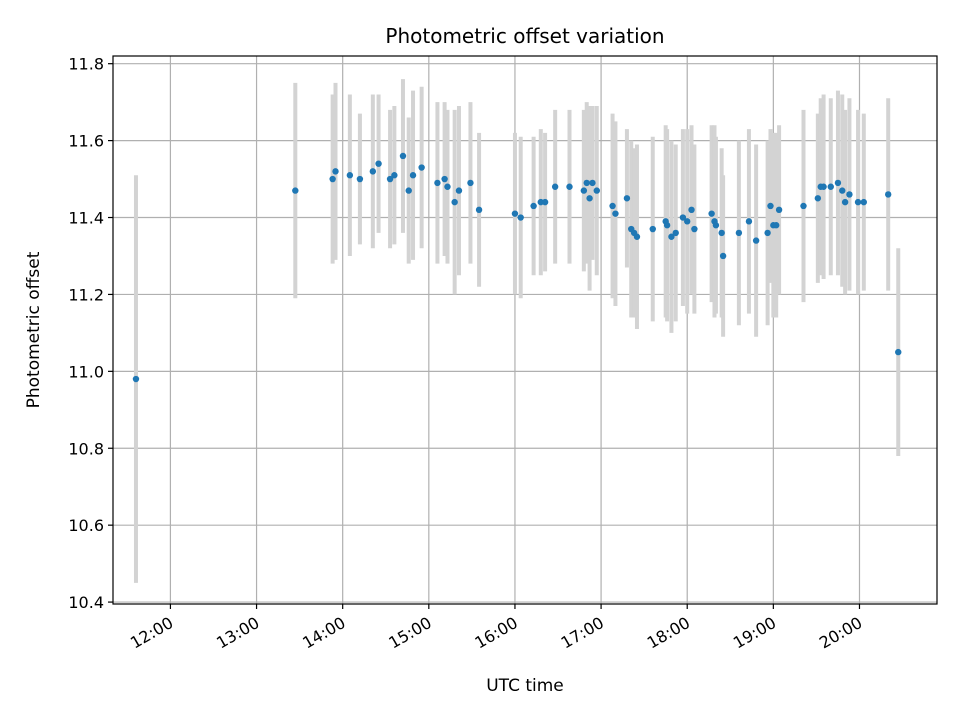  I want to click on y-tick-label: 11.8, so click(86, 64).